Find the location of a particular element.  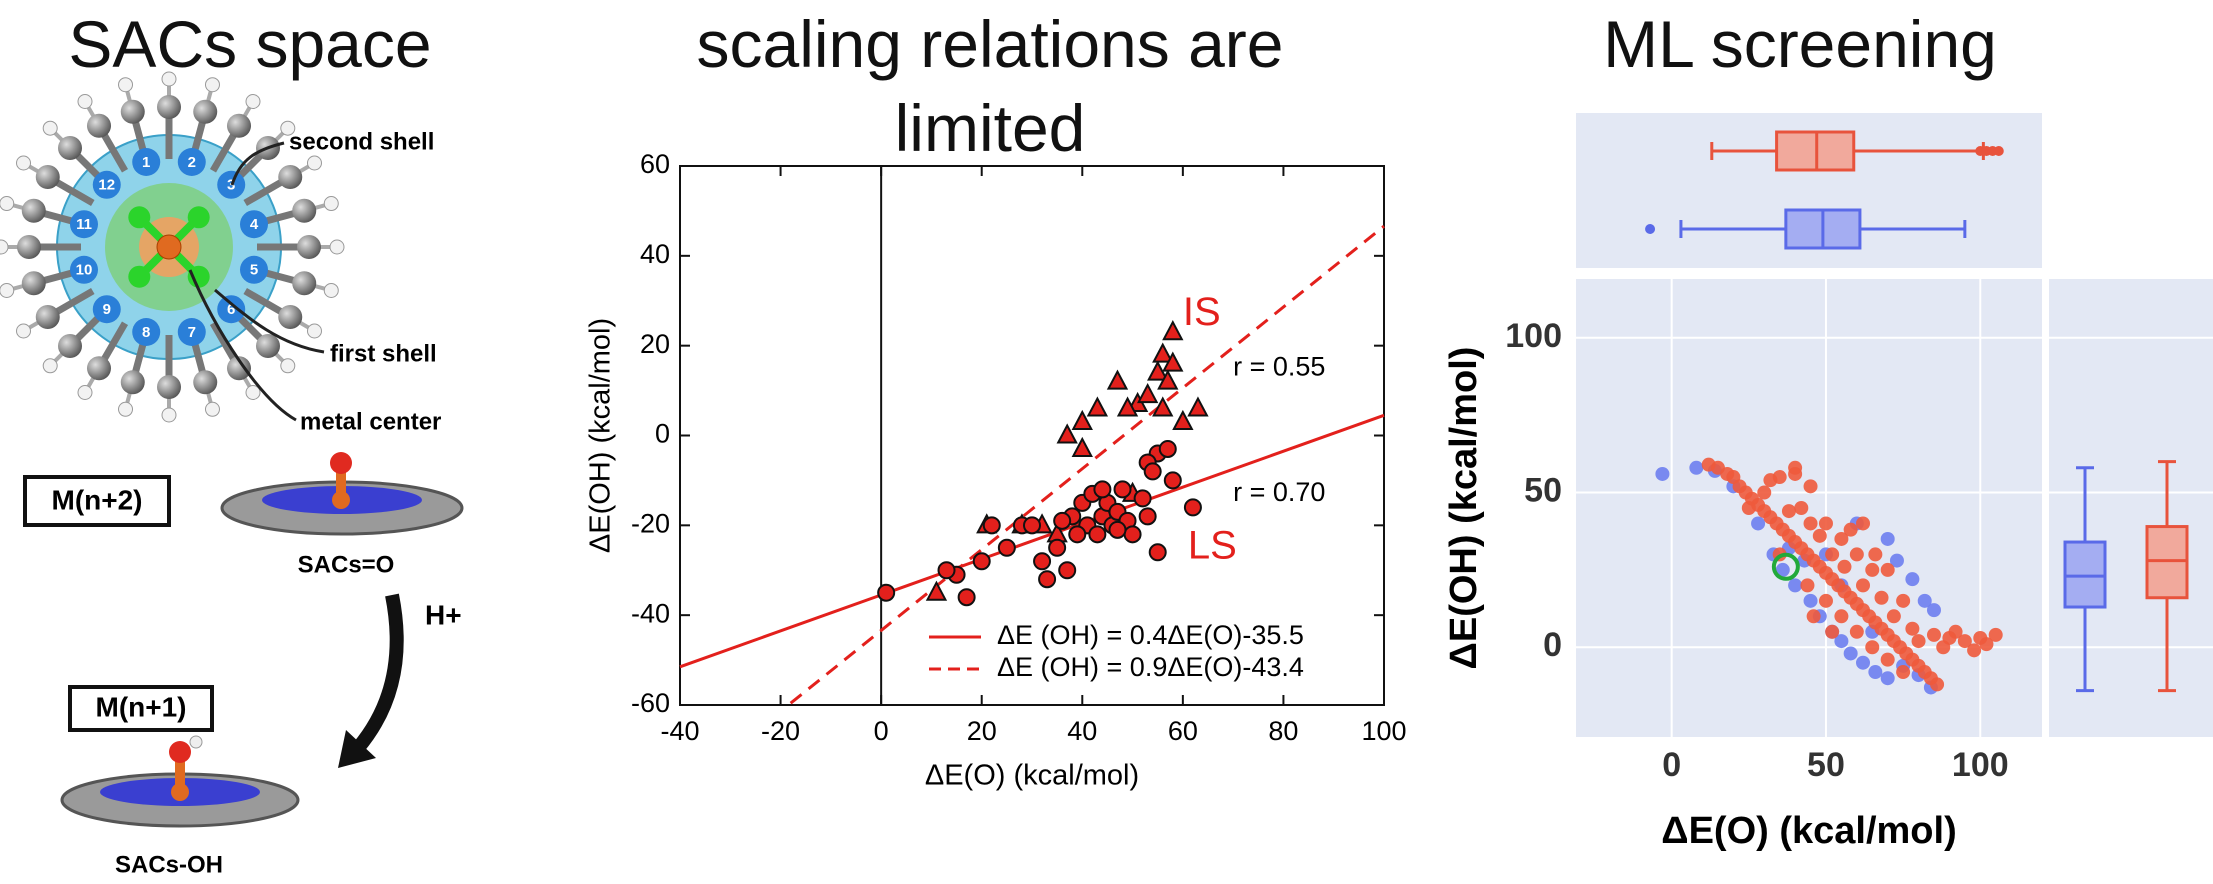

plot-background is located at coordinates (1809, 508).